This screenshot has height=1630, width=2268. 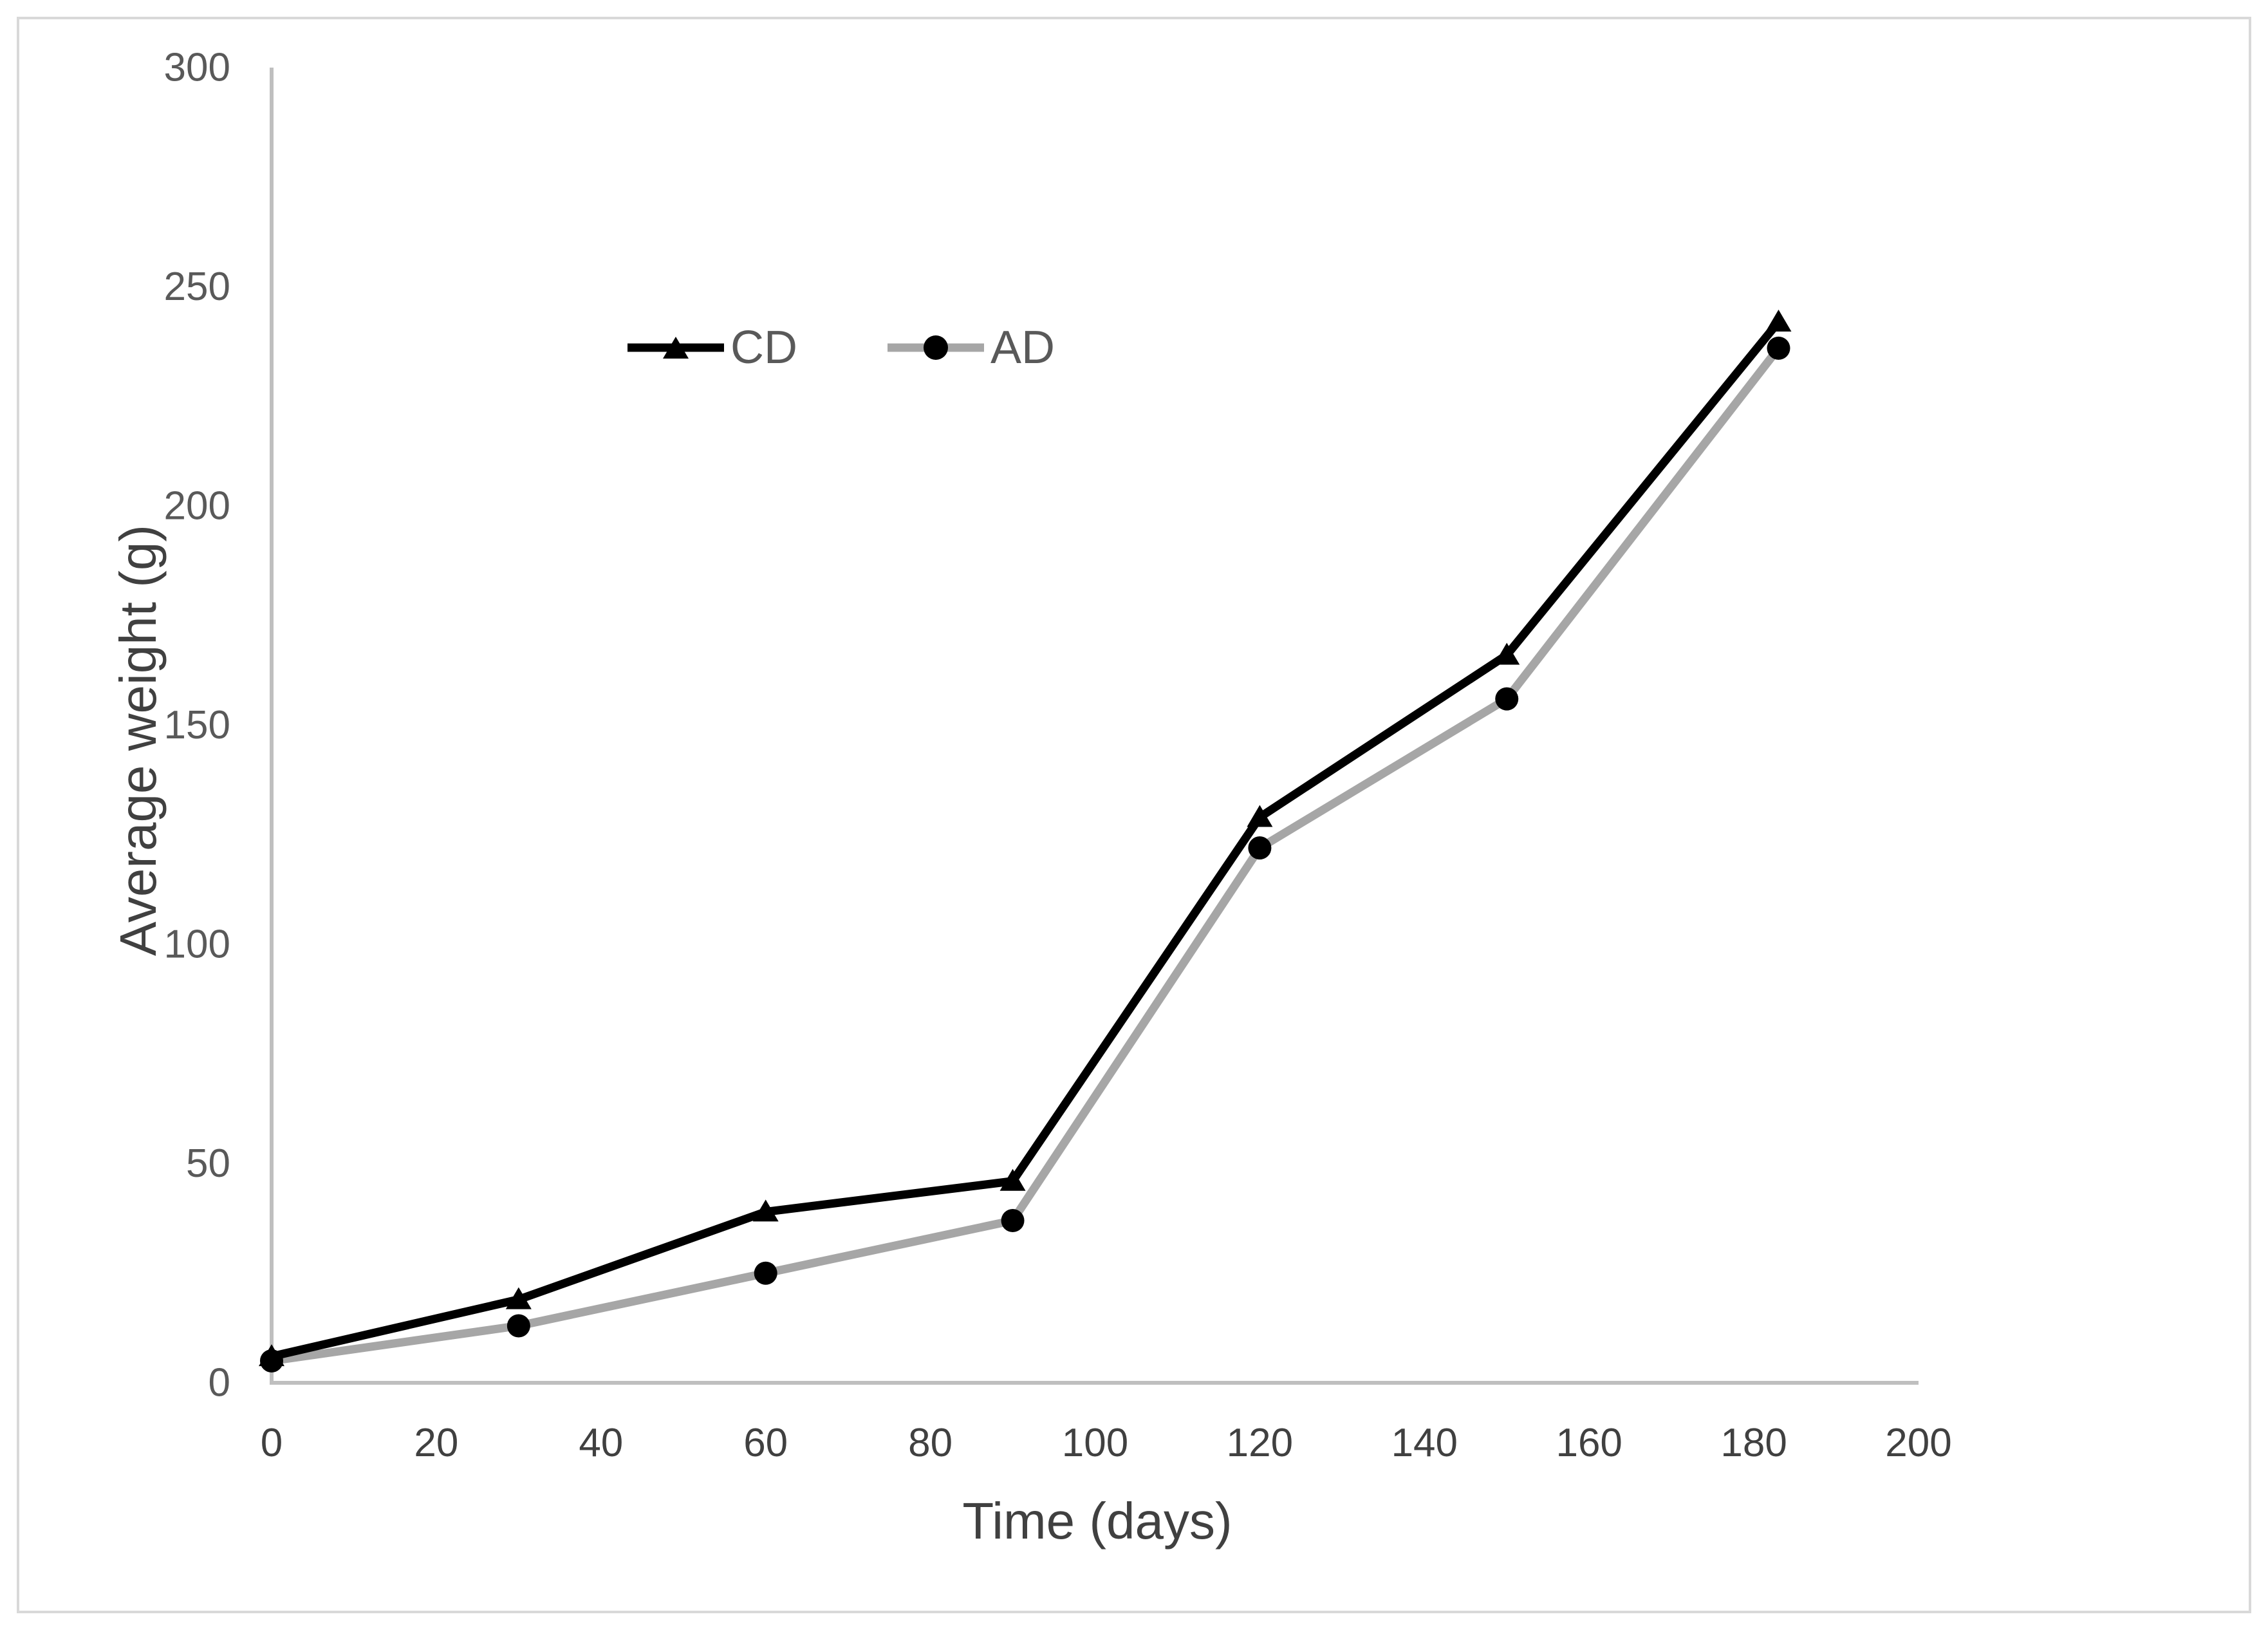 I want to click on circle-marker-icon, so click(x=936, y=347).